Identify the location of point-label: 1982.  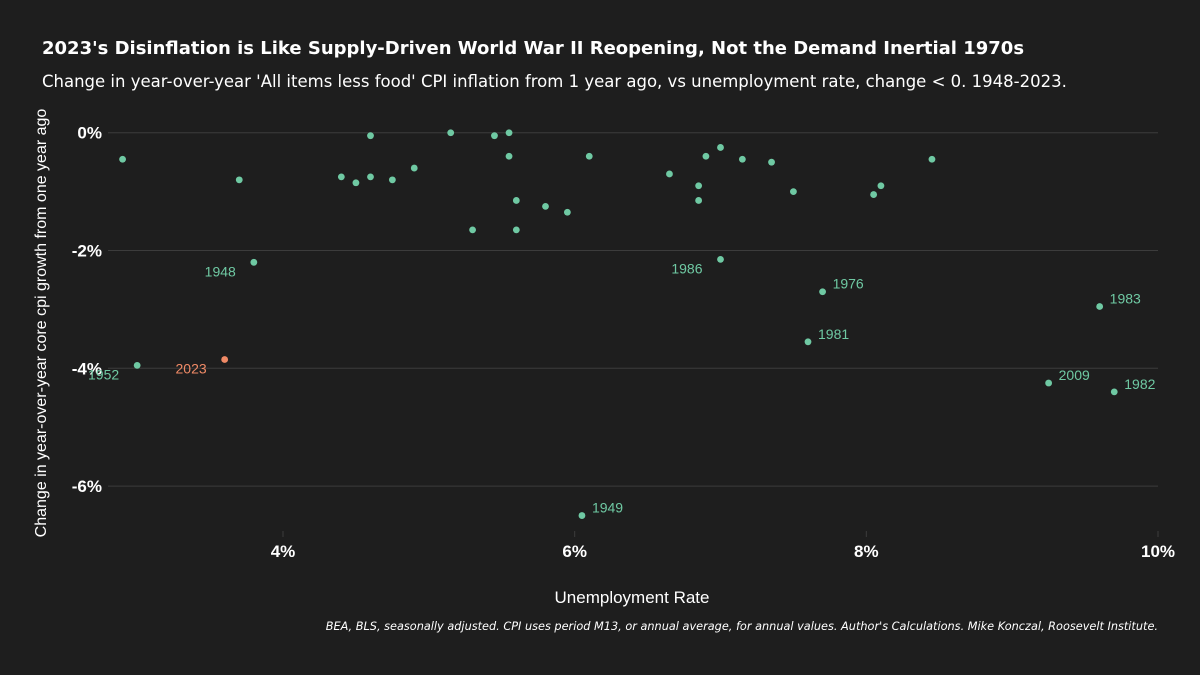
(1139, 384).